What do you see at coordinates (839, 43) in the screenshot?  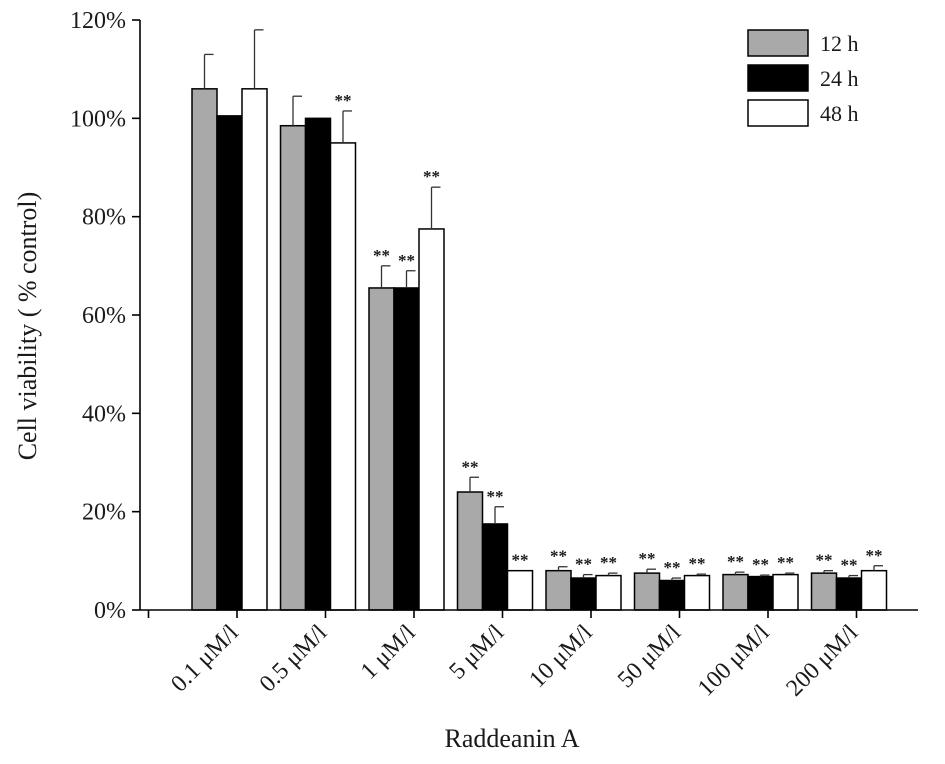 I see `legend-label: 12 h` at bounding box center [839, 43].